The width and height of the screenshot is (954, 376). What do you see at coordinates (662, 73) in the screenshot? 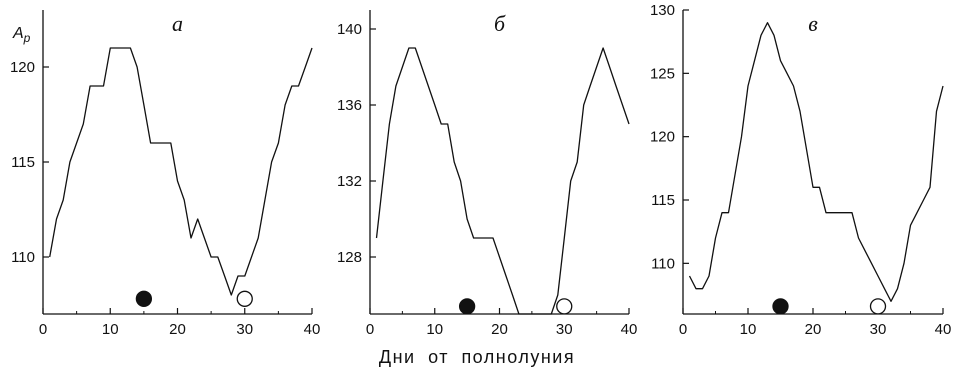
I see `y-tick-label: 125` at bounding box center [662, 73].